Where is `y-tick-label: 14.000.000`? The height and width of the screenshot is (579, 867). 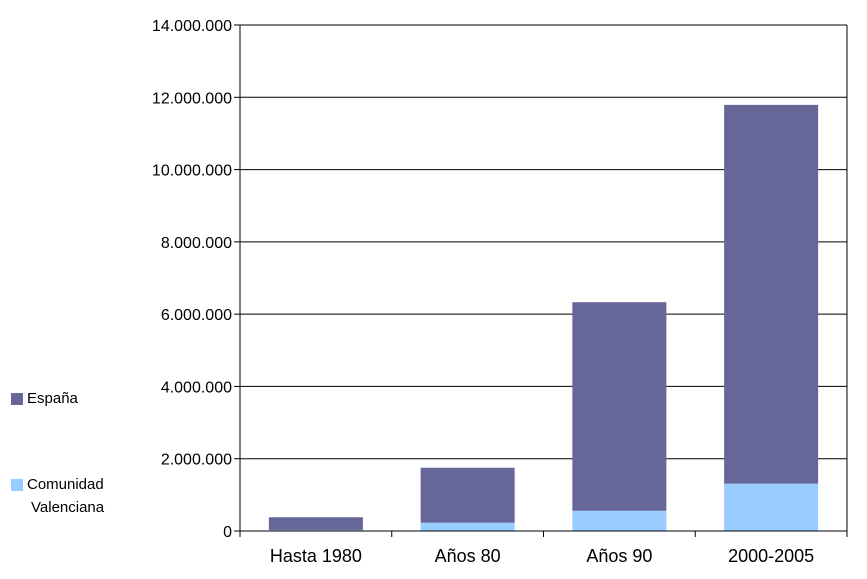 y-tick-label: 14.000.000 is located at coordinates (192, 26).